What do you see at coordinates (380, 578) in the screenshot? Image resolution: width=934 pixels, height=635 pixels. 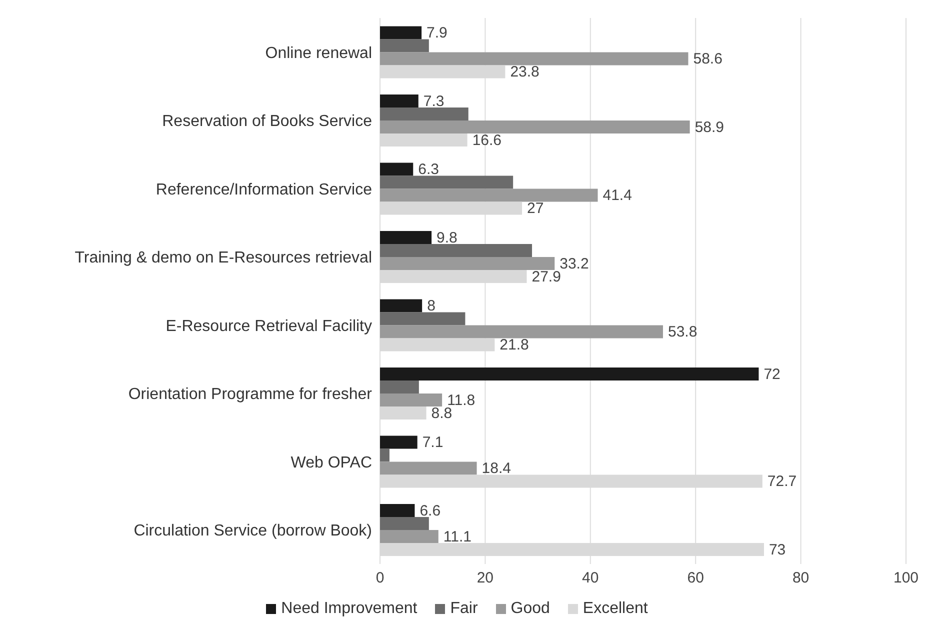 I see `x-tick-label: 0` at bounding box center [380, 578].